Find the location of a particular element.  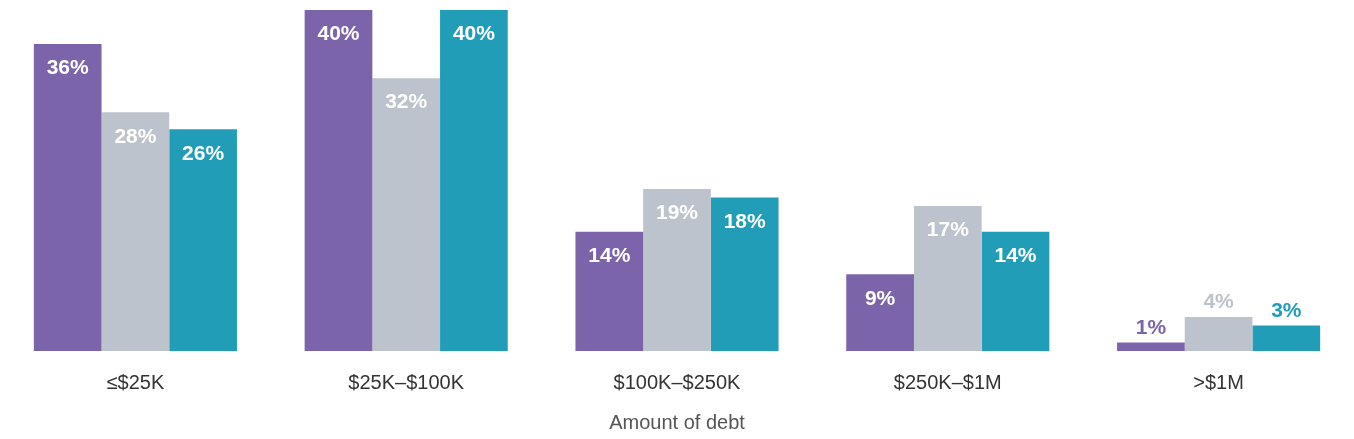

x-tick-label: ≤$25K is located at coordinates (135, 381).